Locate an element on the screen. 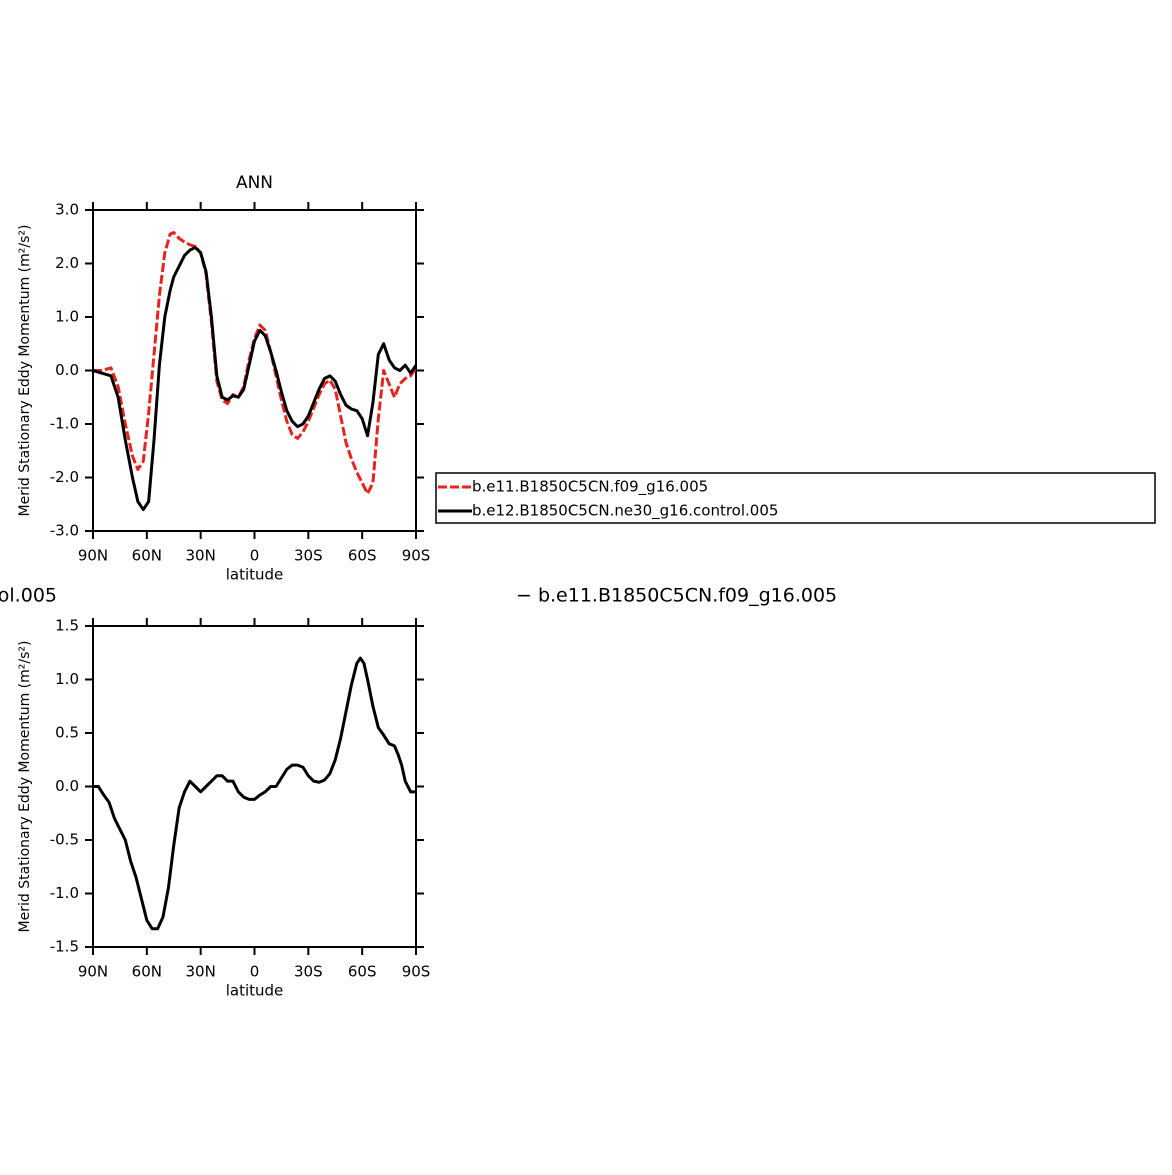 The height and width of the screenshot is (1175, 1172). y-tick-label: 1.5 is located at coordinates (67, 626).